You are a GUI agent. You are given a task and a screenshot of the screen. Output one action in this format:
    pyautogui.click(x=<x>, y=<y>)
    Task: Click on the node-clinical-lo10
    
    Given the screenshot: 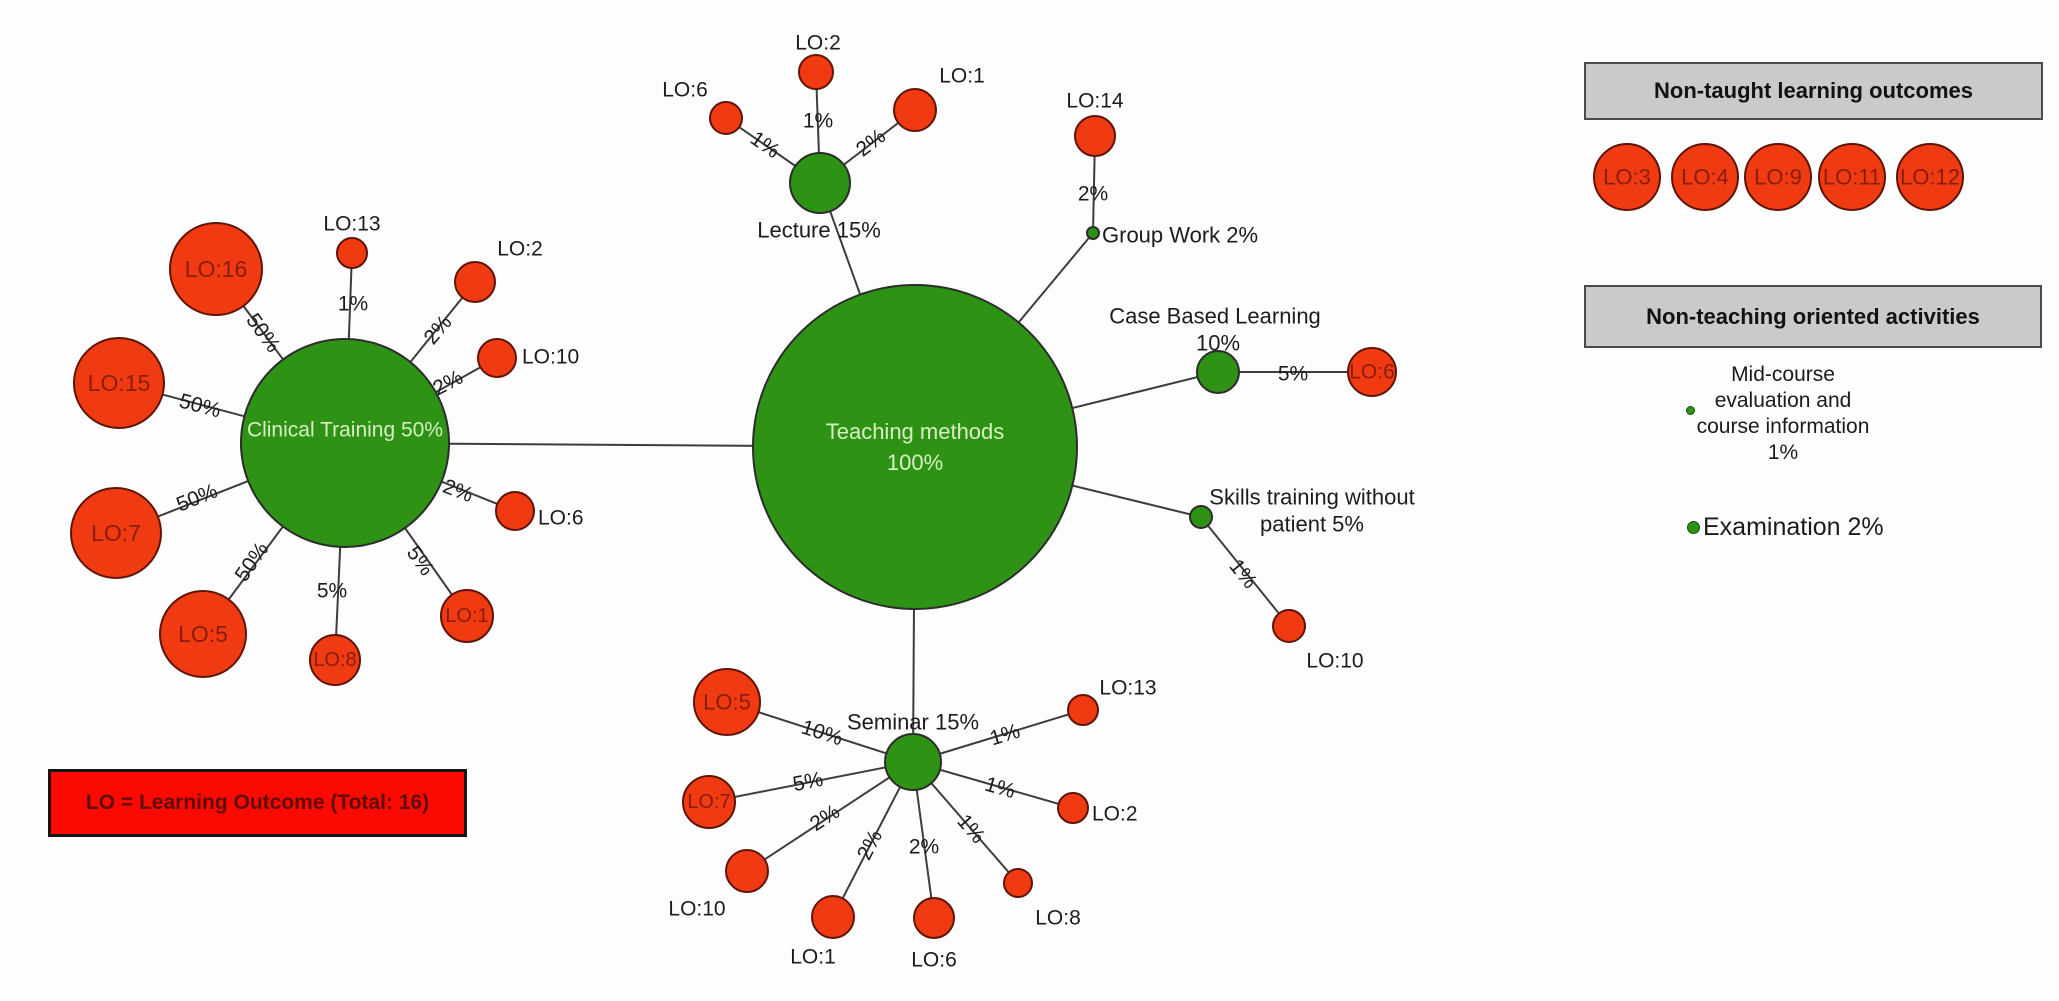 What is the action you would take?
    pyautogui.click(x=497, y=358)
    